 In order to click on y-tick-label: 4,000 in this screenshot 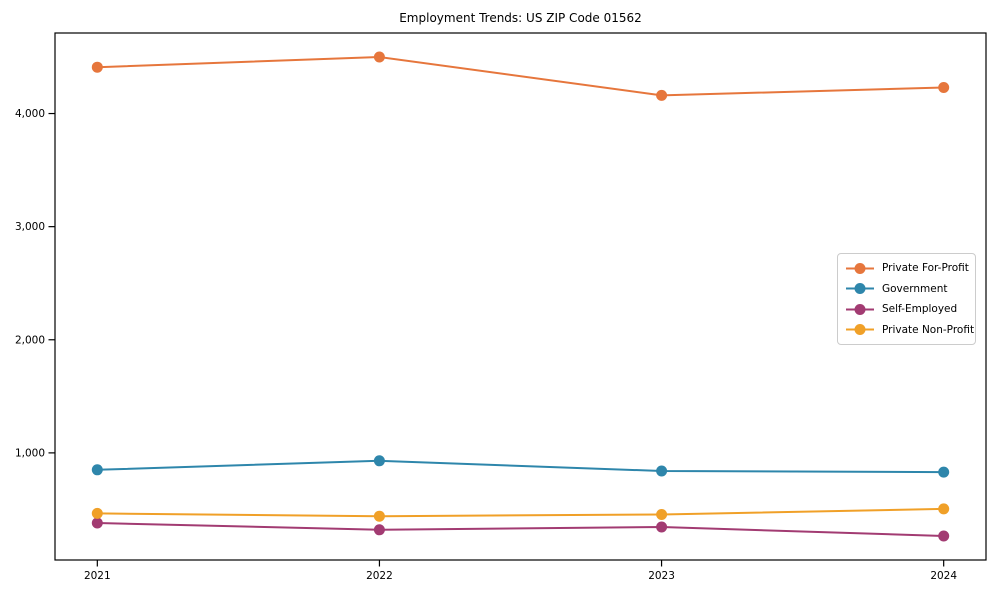, I will do `click(30, 114)`.